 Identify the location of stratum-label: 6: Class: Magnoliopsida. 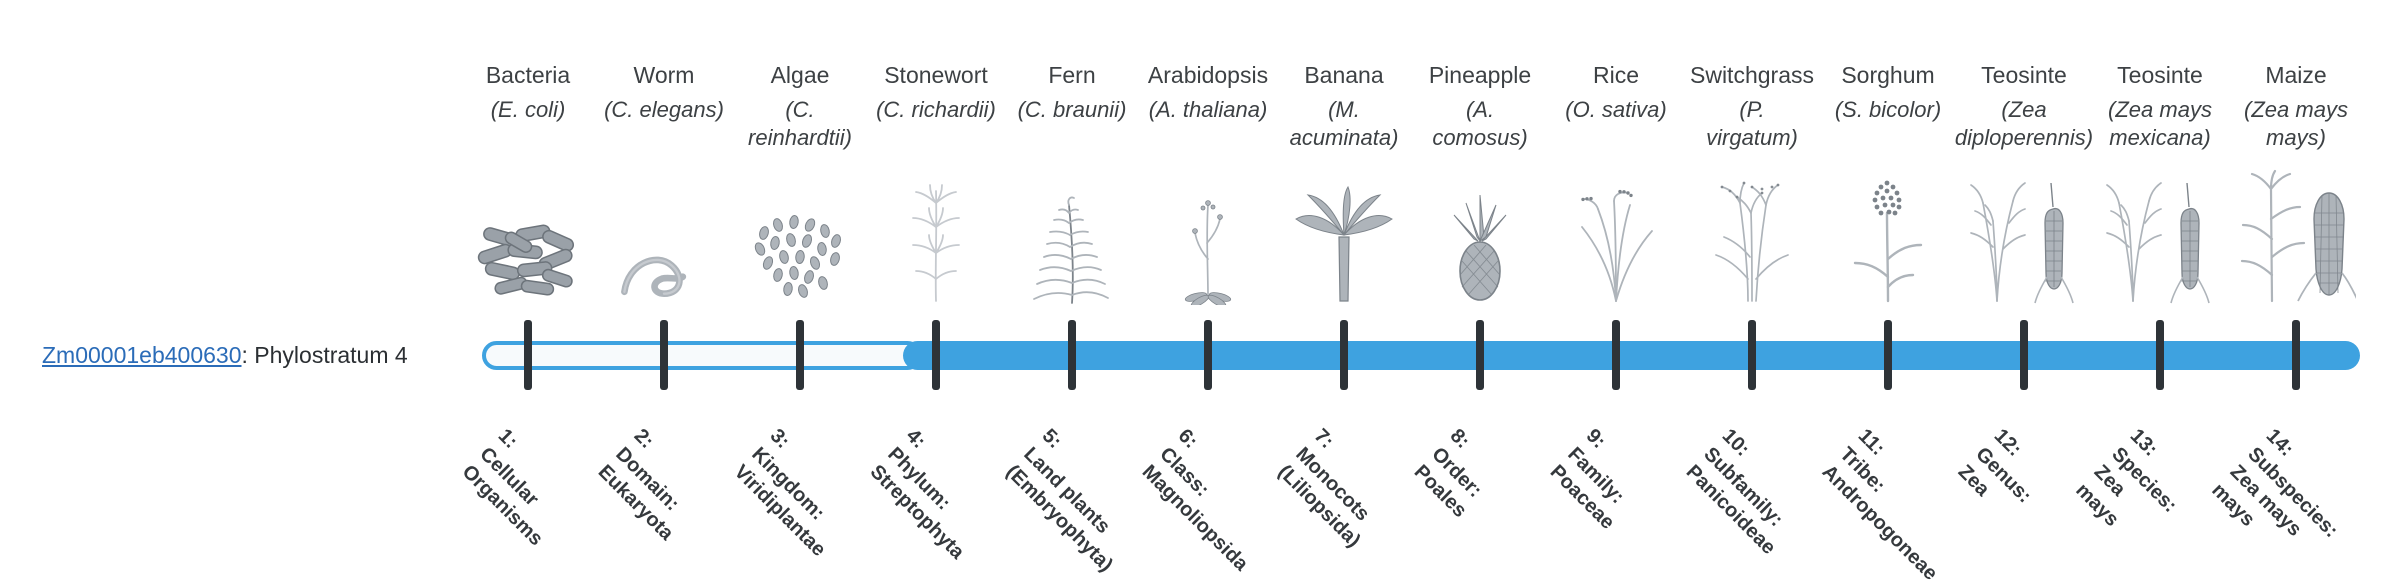
(1195, 500).